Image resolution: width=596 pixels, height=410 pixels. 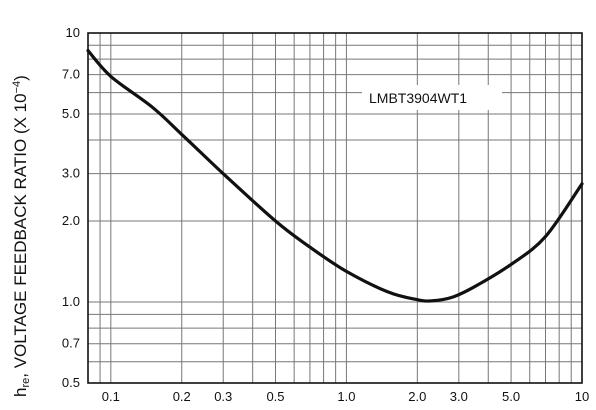 What do you see at coordinates (73, 32) in the screenshot?
I see `y-tick-label: 10` at bounding box center [73, 32].